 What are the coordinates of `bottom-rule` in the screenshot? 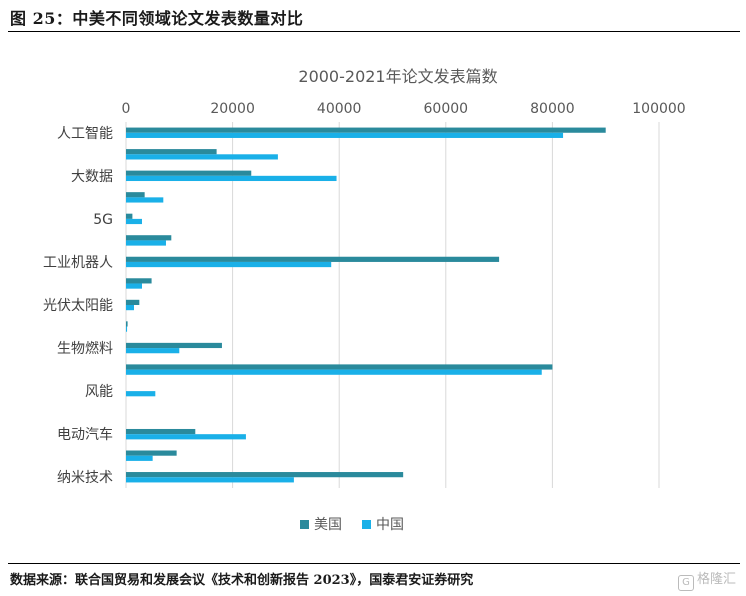 It's located at (374, 563).